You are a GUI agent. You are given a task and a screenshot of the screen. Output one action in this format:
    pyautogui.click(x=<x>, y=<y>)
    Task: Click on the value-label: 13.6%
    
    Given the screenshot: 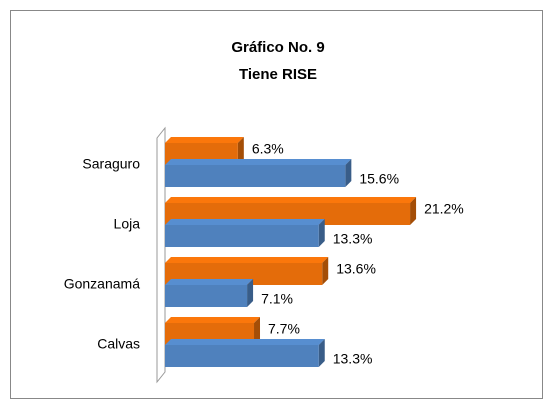 What is the action you would take?
    pyautogui.click(x=356, y=269)
    